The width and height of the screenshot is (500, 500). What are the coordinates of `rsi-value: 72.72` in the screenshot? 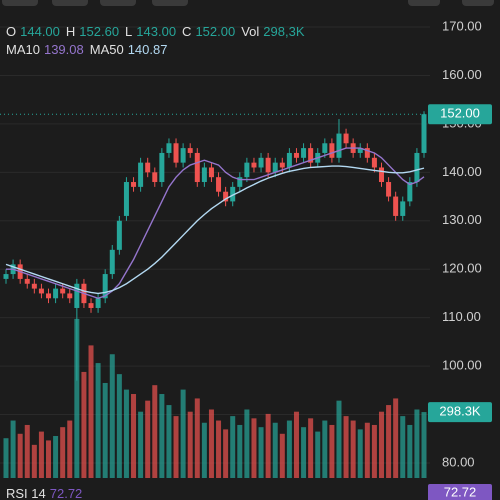 It's located at (66, 493).